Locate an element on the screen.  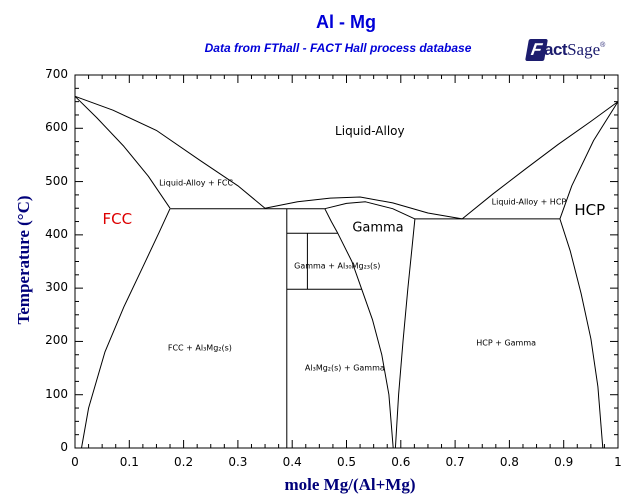
x-tick-label: 0.5 is located at coordinates (346, 462).